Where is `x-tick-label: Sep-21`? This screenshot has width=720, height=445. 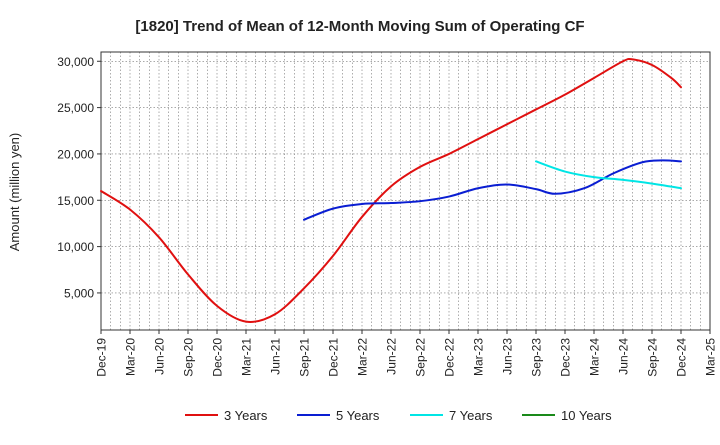
x-tick-label: Sep-21 is located at coordinates (305, 357).